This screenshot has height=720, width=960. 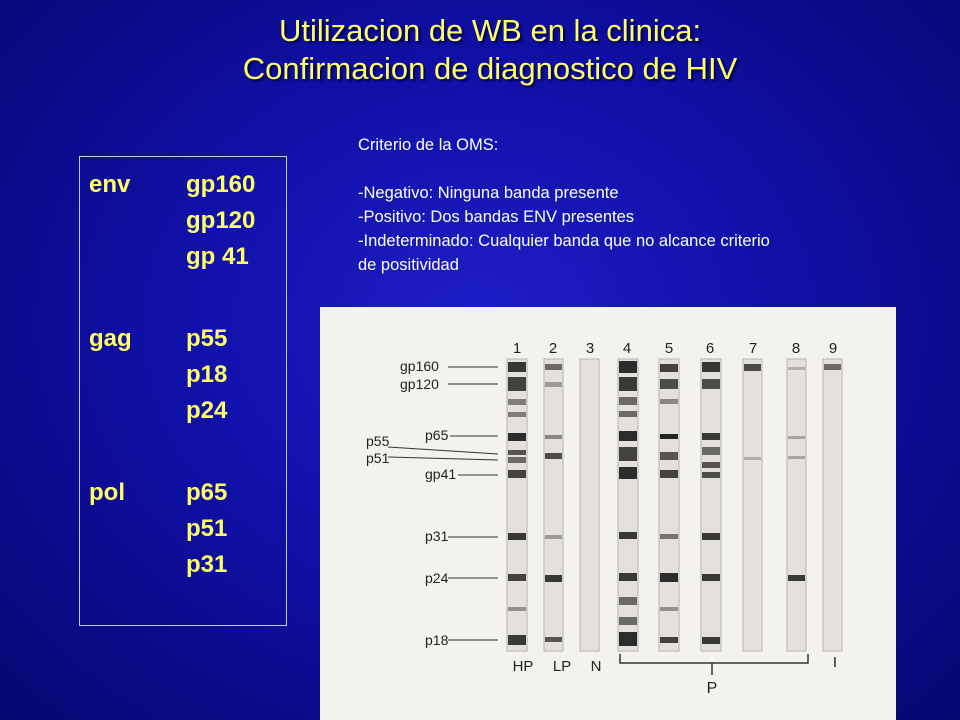 I want to click on lane-number: 7, so click(x=753, y=348).